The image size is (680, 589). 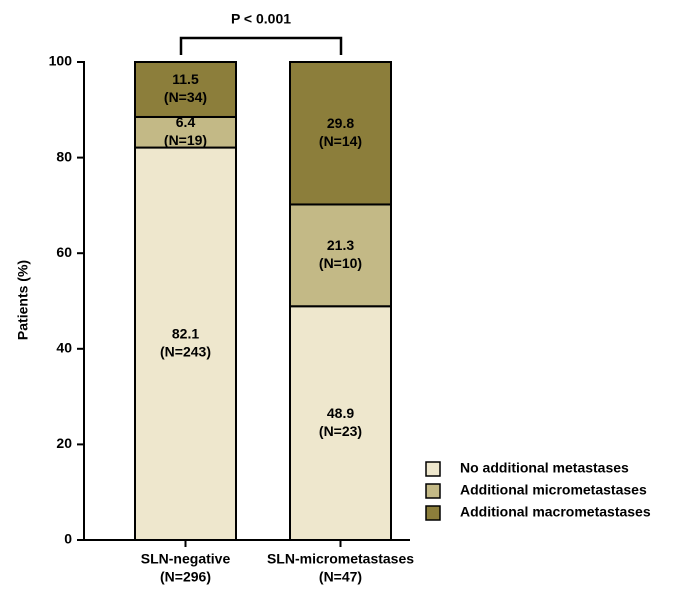 I want to click on legend-label: Additional macrometastases, so click(x=555, y=512).